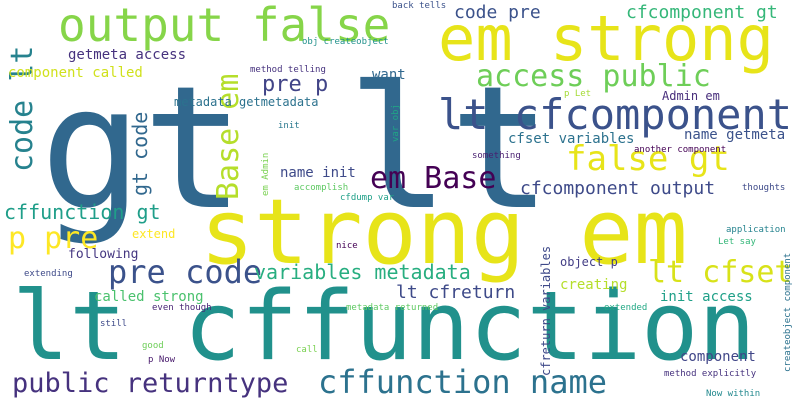 Image resolution: width=800 pixels, height=400 pixels. Describe the element at coordinates (389, 75) in the screenshot. I see `word: want` at that location.